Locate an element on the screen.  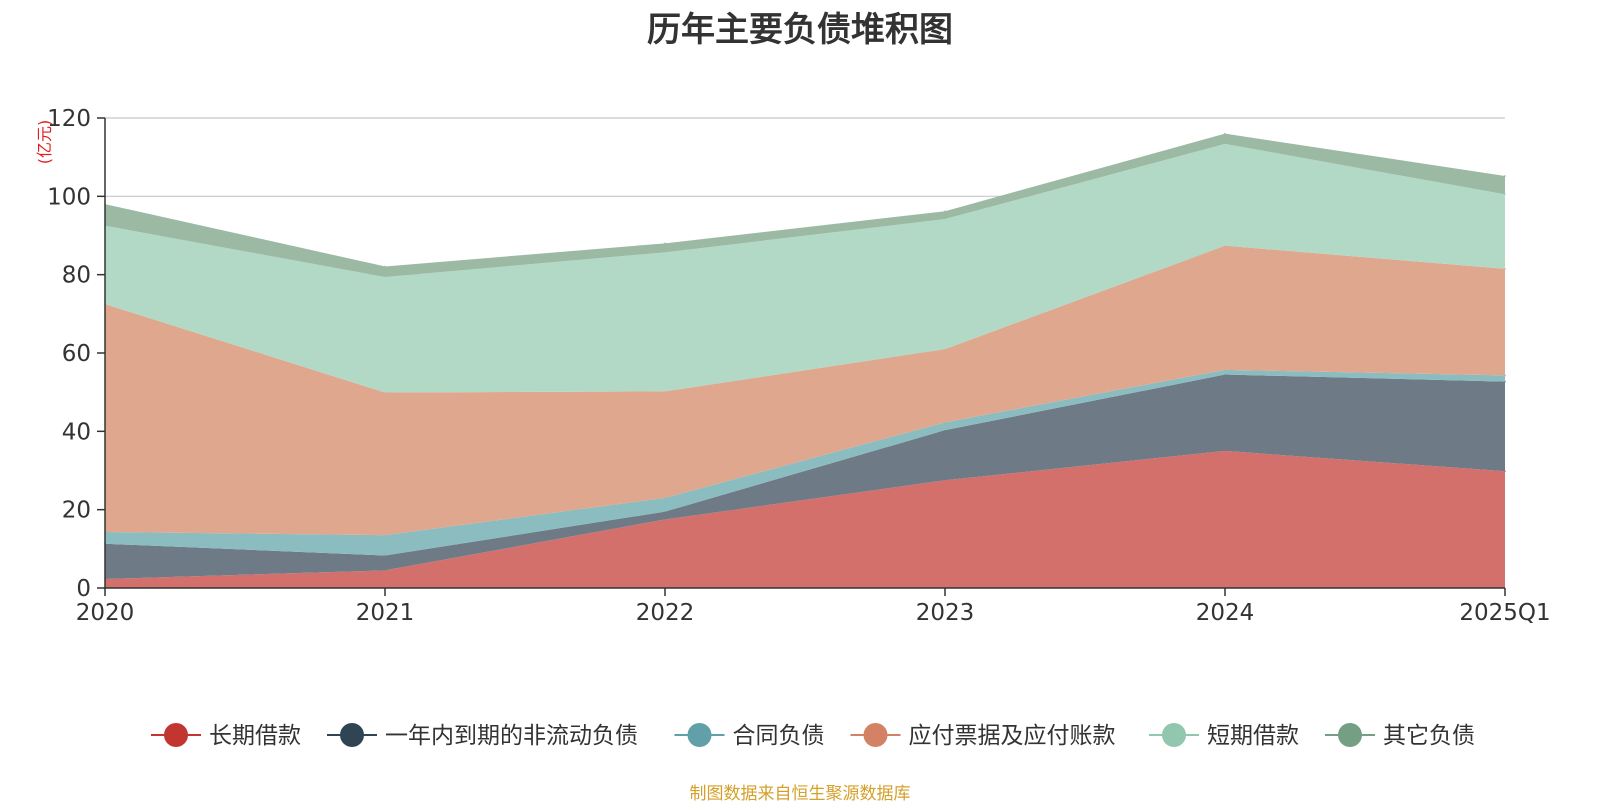
legend-label: 合同负债 is located at coordinates (779, 736).